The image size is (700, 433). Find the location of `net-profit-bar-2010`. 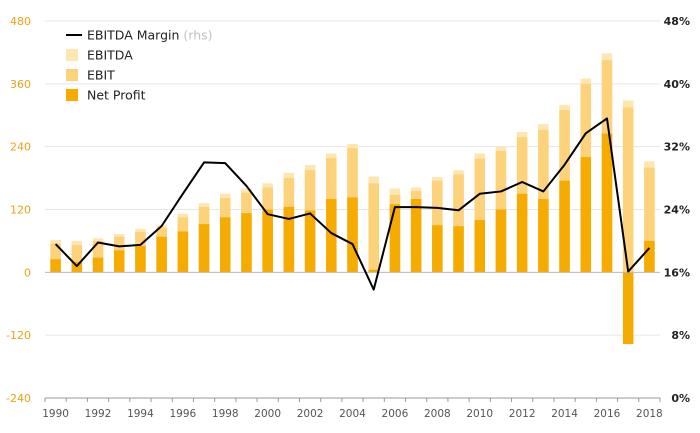

net-profit-bar-2010 is located at coordinates (479, 246).